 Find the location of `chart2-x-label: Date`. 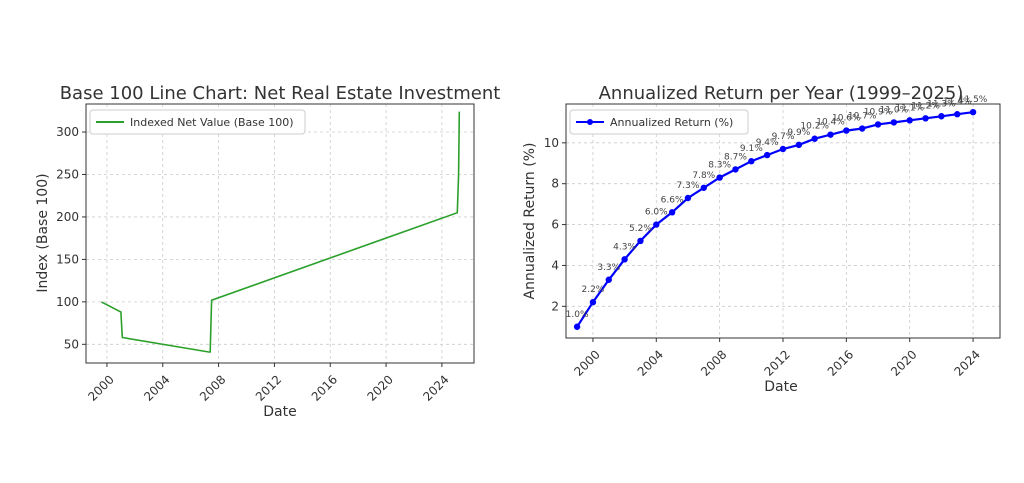

chart2-x-label: Date is located at coordinates (780, 387).